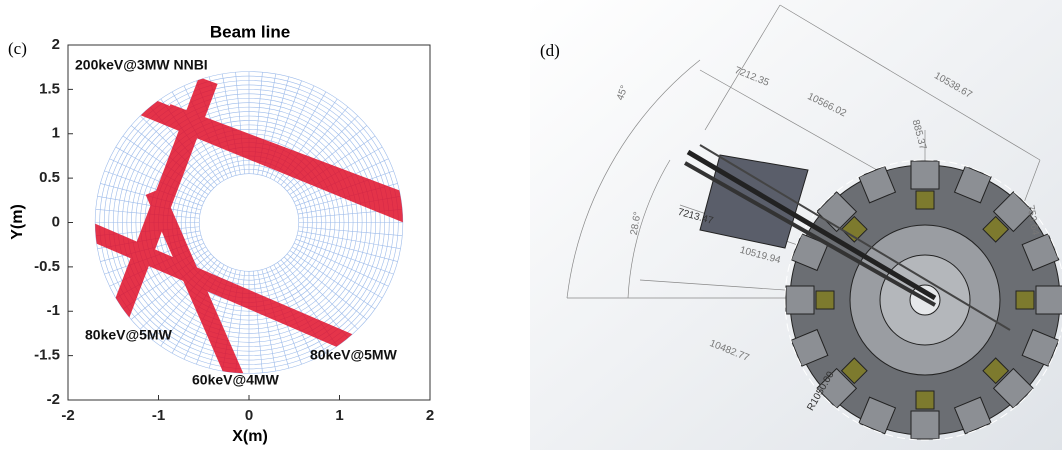 The width and height of the screenshot is (1062, 450). Describe the element at coordinates (53, 310) in the screenshot. I see `y-tick-label: -1` at that location.